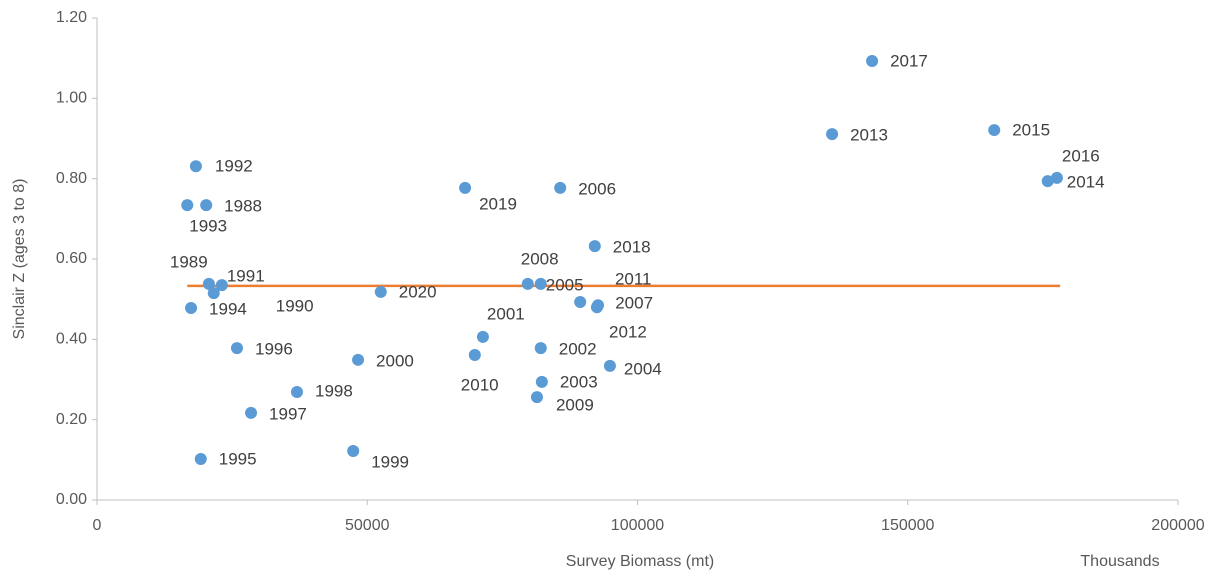  Describe the element at coordinates (633, 279) in the screenshot. I see `point-label: 2011` at that location.